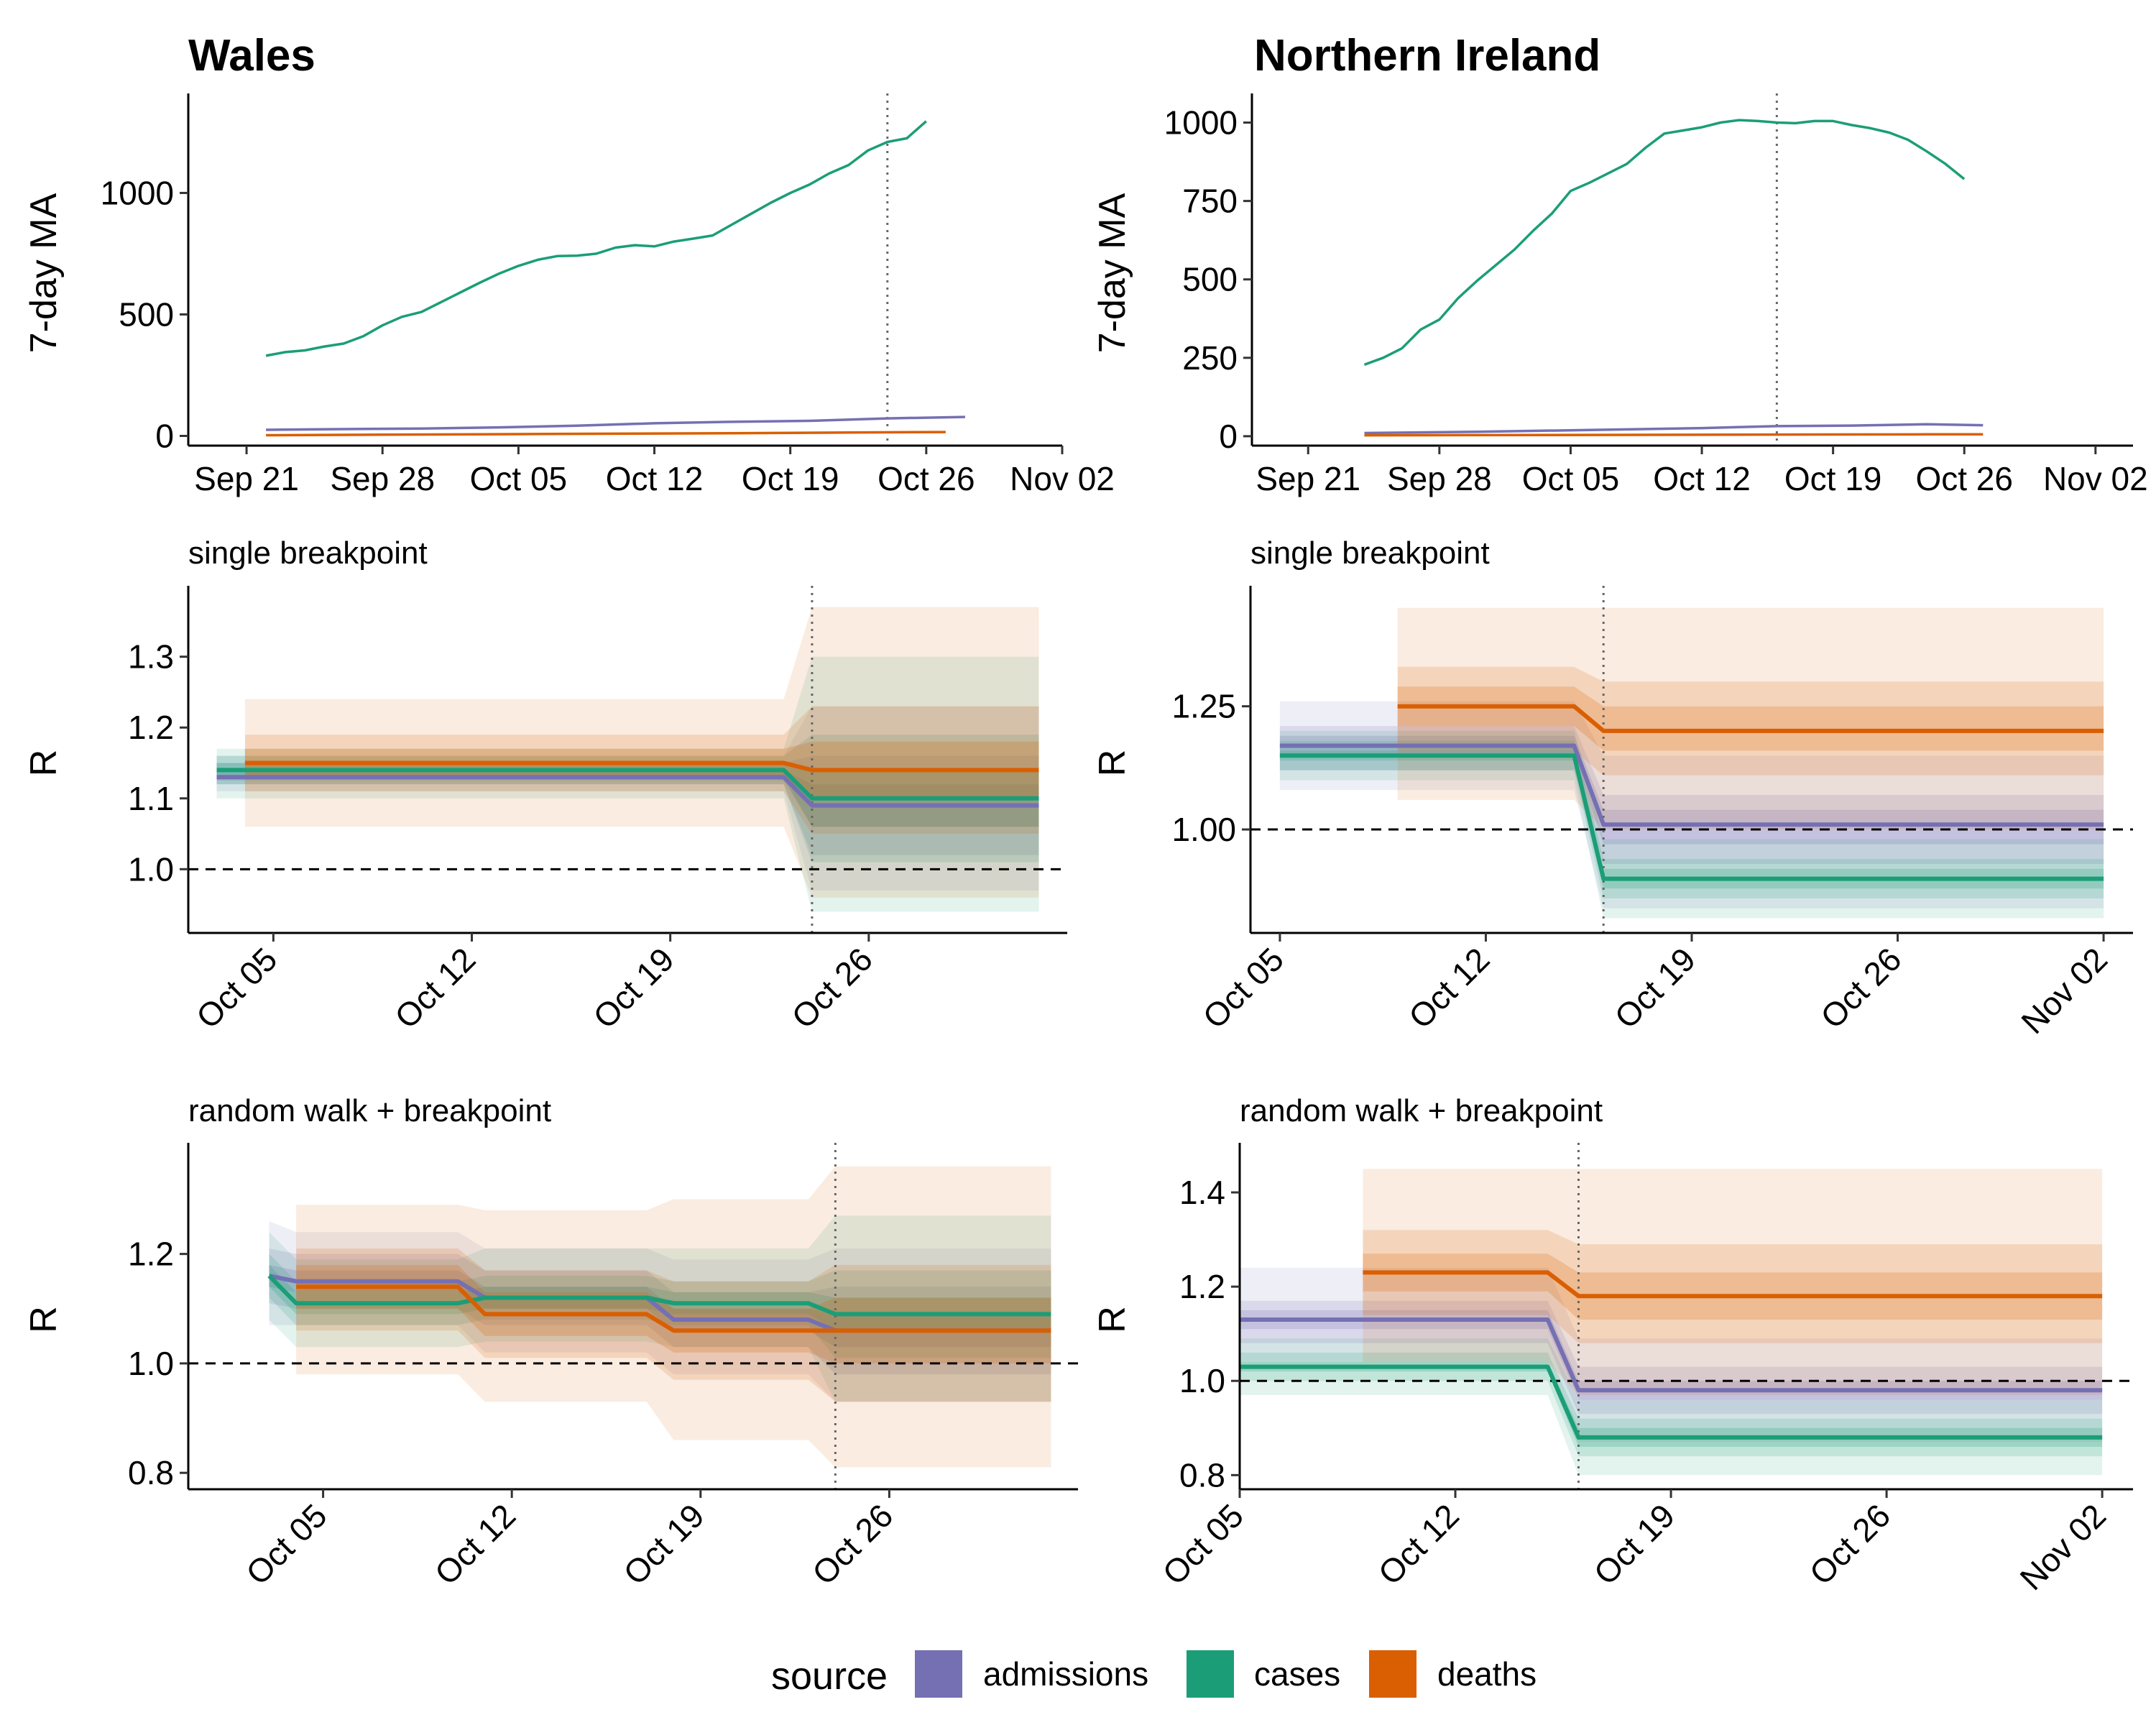 This screenshot has height=1725, width=2156. I want to click on subtitle-wales-single: single breakpoint, so click(308, 553).